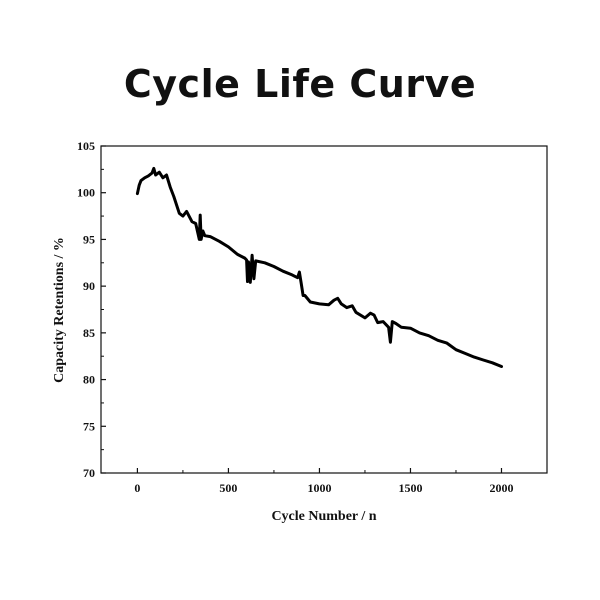  I want to click on y-axis: 70 75 80 85 90 95 100 105, so click(91, 309).